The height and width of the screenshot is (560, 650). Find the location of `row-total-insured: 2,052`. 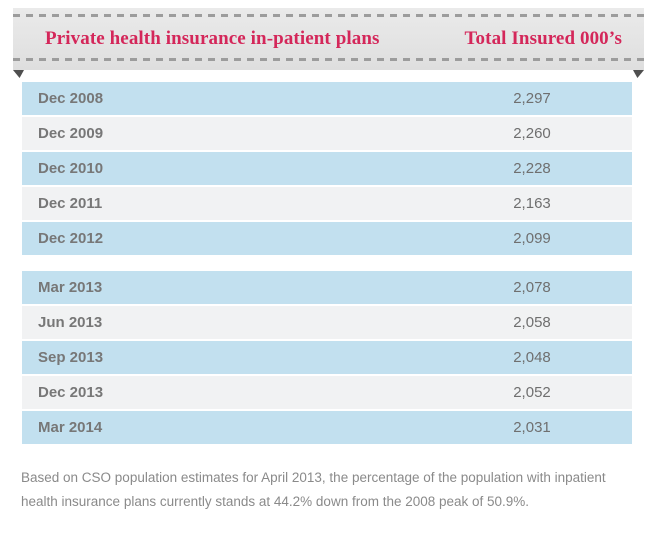

row-total-insured: 2,052 is located at coordinates (532, 392).